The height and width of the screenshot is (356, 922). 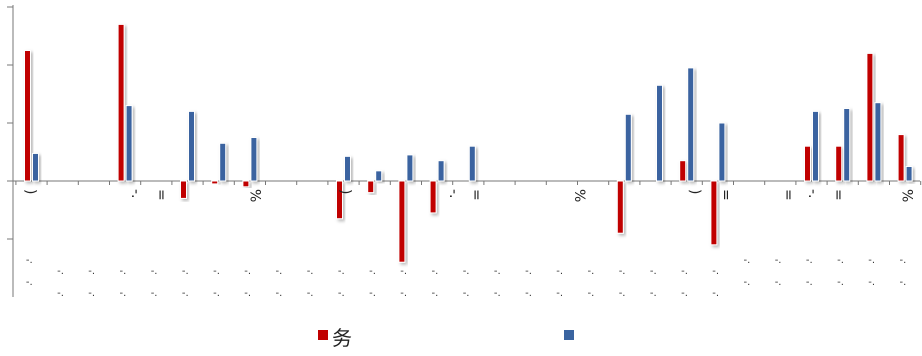 What do you see at coordinates (446, 338) in the screenshot?
I see `chart-legend: 务` at bounding box center [446, 338].